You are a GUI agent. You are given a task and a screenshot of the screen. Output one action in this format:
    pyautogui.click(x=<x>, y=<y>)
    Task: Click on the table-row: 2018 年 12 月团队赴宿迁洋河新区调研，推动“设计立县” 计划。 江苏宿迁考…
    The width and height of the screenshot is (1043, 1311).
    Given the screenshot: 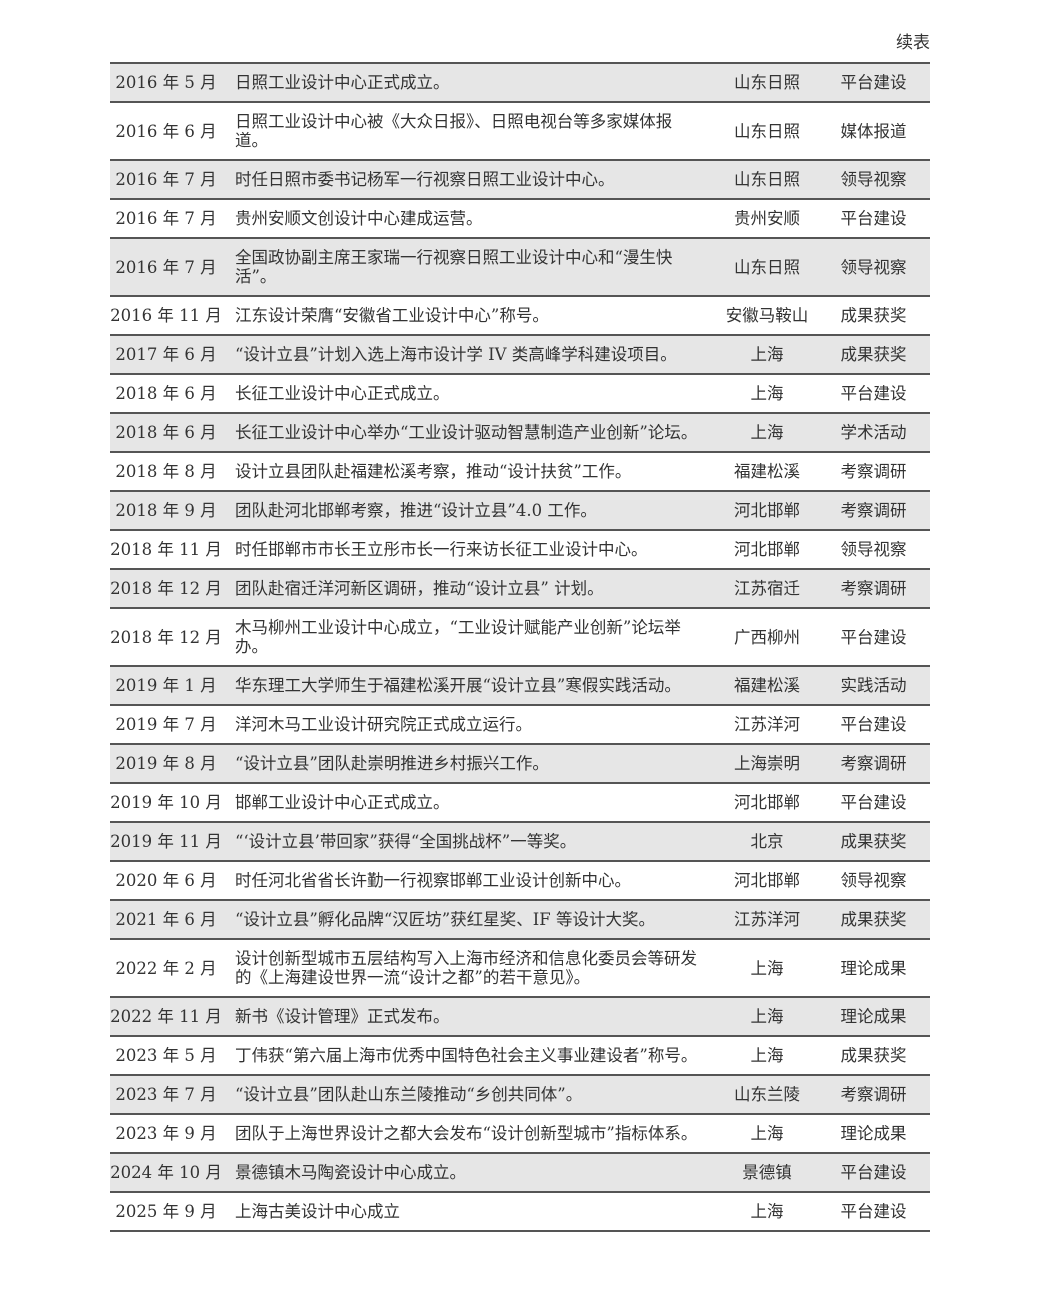 What is the action you would take?
    pyautogui.click(x=520, y=589)
    